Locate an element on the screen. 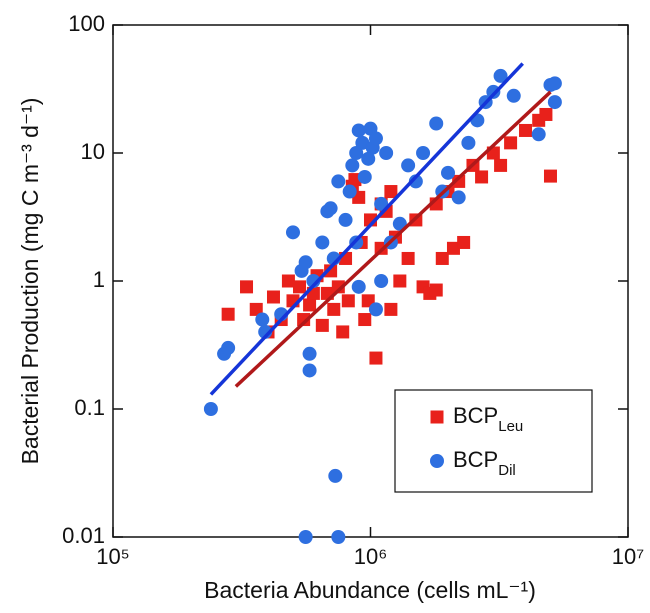  y-axis-label: Bacterial Production (mg C m⁻³ d⁻¹) is located at coordinates (30, 281).